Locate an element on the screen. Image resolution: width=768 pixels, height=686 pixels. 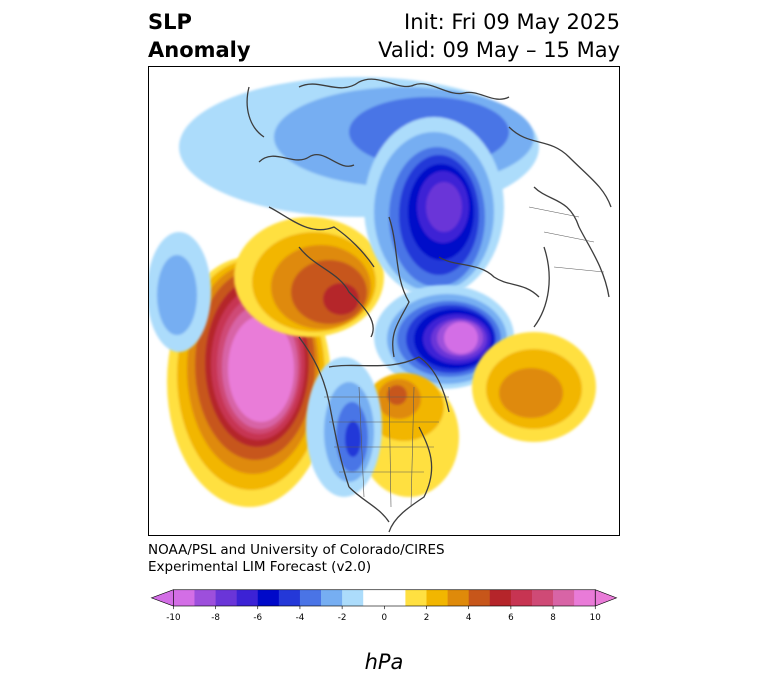
anomaly-rockies-low is located at coordinates (344, 427).